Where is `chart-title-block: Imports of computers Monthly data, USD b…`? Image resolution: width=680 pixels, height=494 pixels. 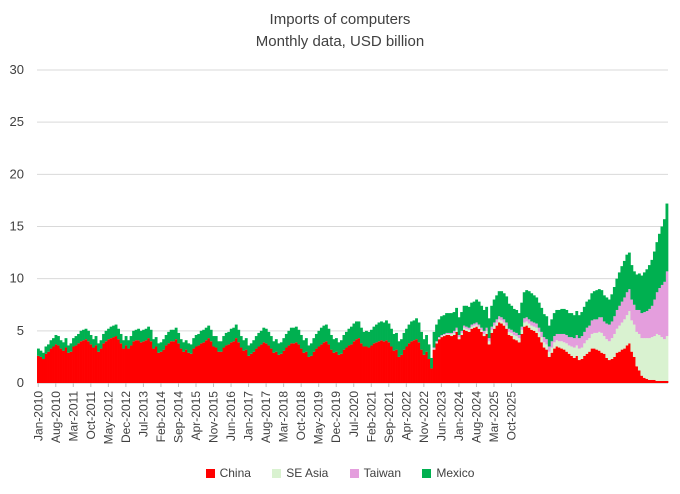
chart-title-block: Imports of computers Monthly data, USD b… is located at coordinates (340, 31).